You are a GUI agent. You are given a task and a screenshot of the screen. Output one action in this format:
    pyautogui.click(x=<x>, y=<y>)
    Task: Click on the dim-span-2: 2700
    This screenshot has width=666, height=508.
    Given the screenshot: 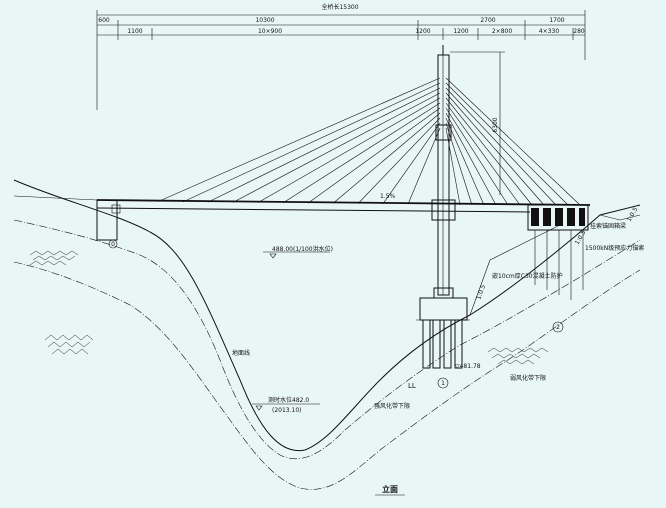 What is the action you would take?
    pyautogui.click(x=487, y=20)
    